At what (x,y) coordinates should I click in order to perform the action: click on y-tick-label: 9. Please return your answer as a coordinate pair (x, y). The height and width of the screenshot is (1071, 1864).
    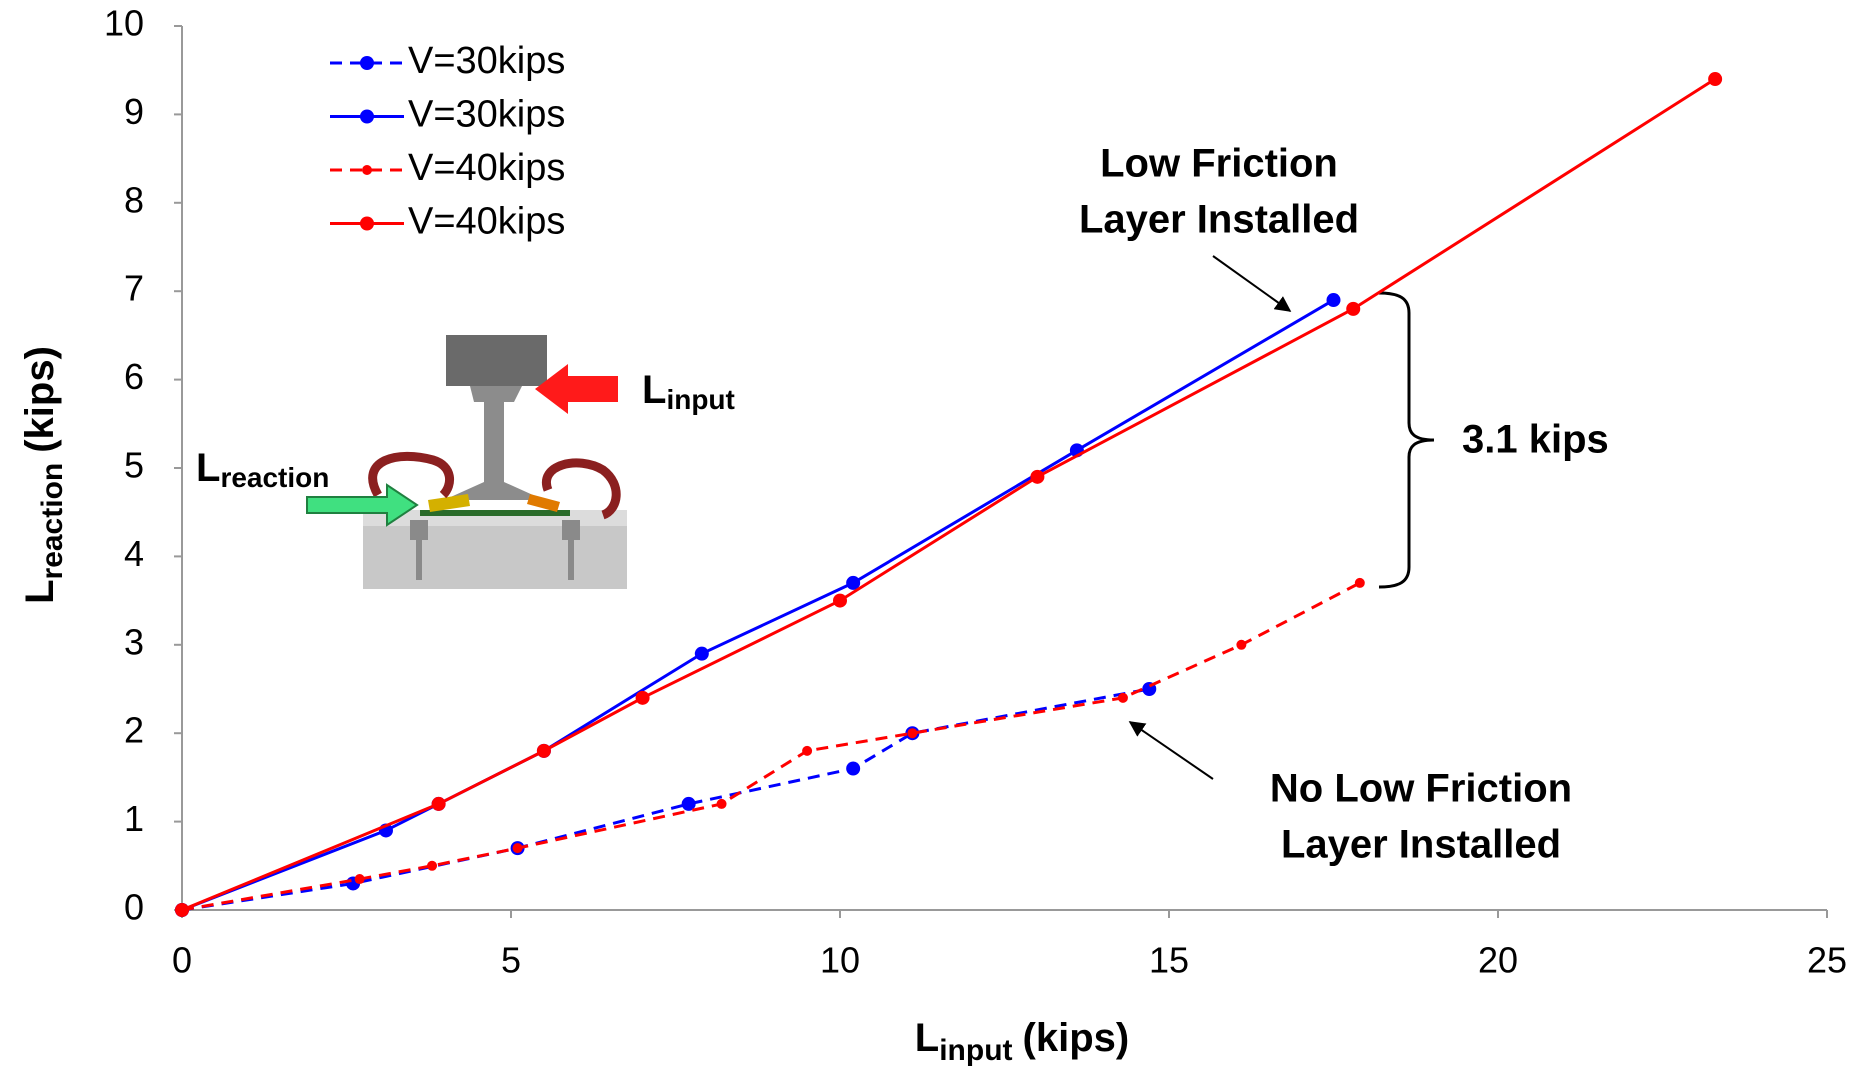
    Looking at the image, I should click on (134, 111).